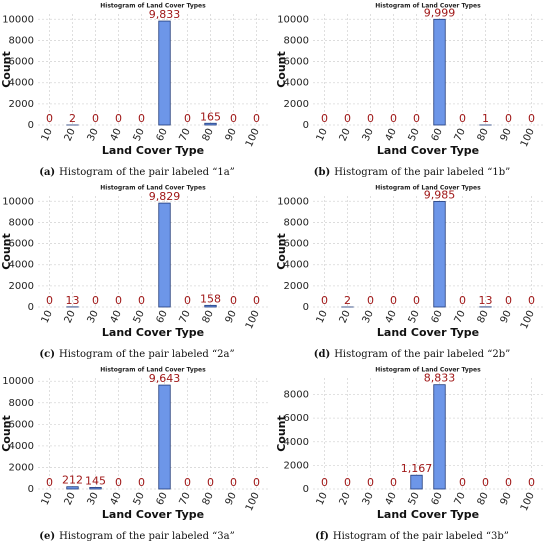 The image size is (550, 546). What do you see at coordinates (147, 172) in the screenshot?
I see `caption-text: Histogram of the pair labeled “1a”` at bounding box center [147, 172].